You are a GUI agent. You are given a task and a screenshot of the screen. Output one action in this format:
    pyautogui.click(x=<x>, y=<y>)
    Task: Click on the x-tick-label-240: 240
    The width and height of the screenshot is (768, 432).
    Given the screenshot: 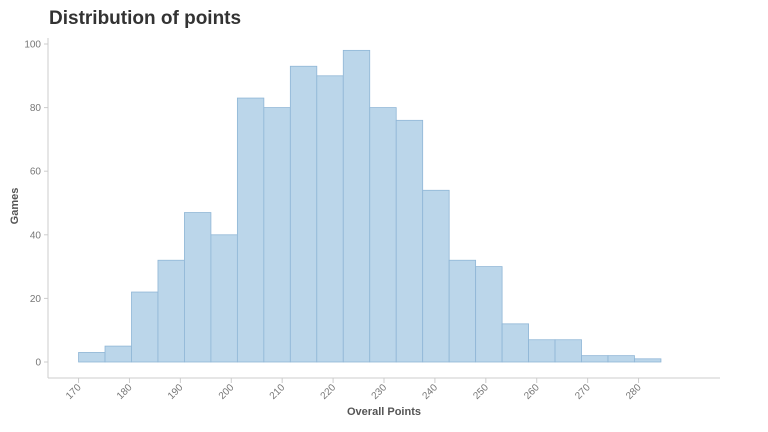 What is the action you would take?
    pyautogui.click(x=430, y=392)
    